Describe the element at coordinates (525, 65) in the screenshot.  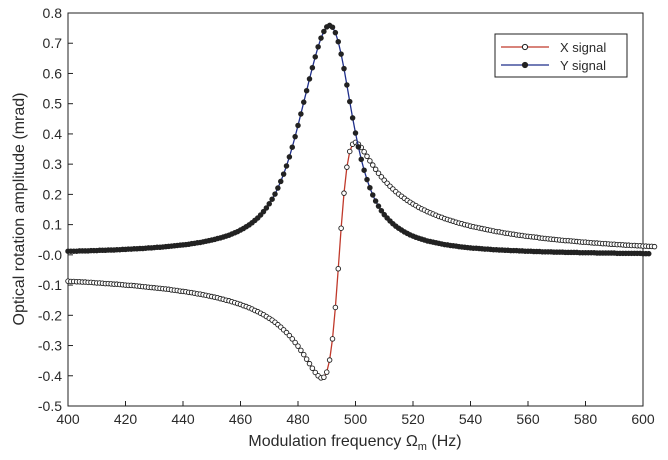
I see `legend-y-signal-marker` at that location.